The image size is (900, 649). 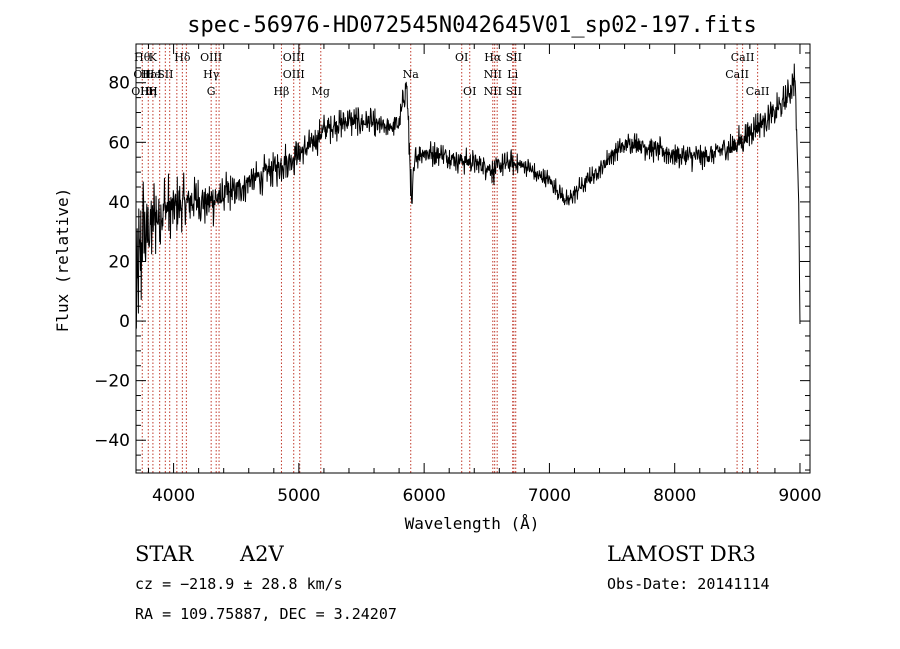 What do you see at coordinates (153, 91) in the screenshot?
I see `spectral-line-label: H` at bounding box center [153, 91].